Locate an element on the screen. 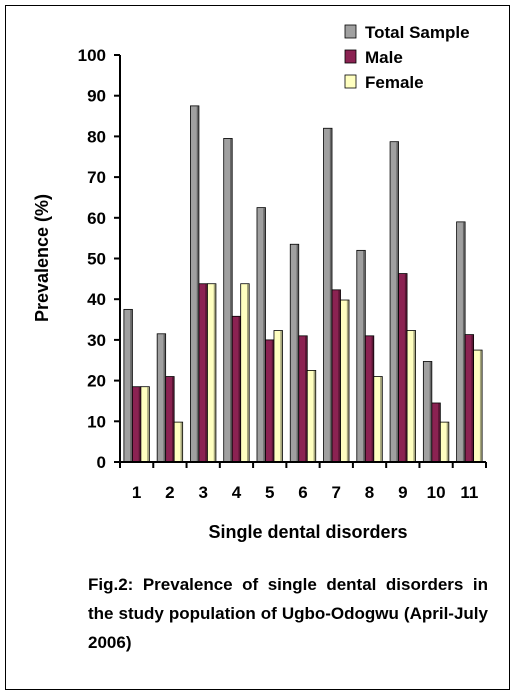  x-tick-label: 5 is located at coordinates (269, 492).